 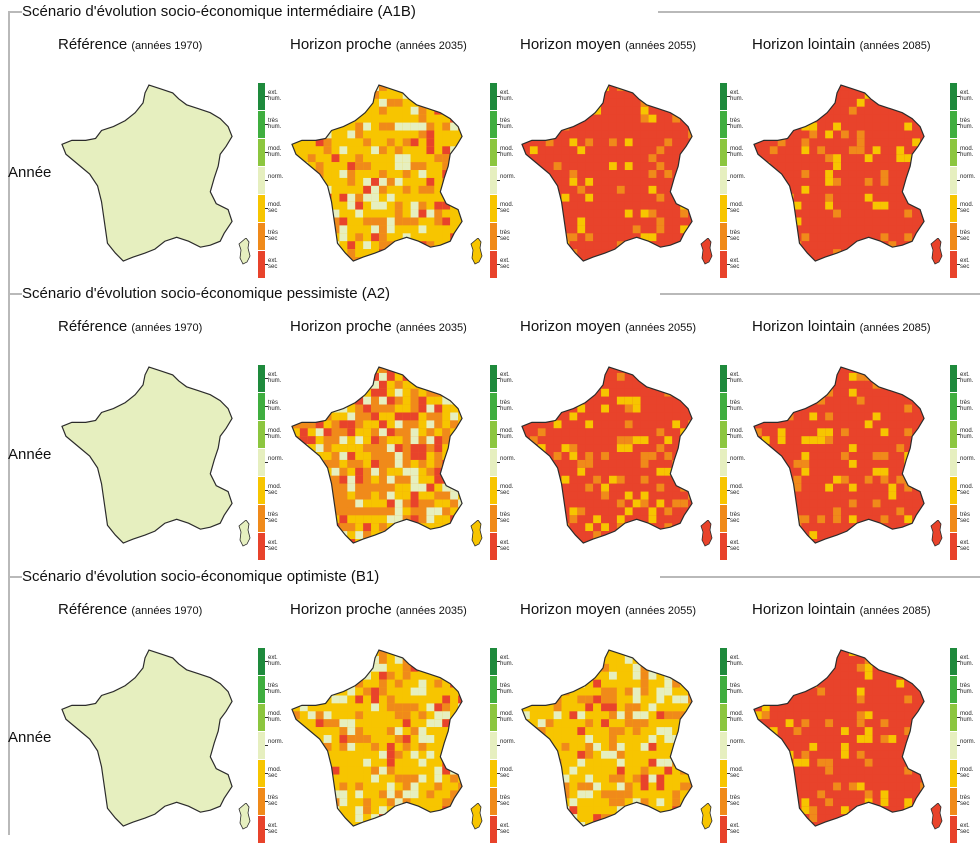 I want to click on france-outline, so click(x=839, y=455).